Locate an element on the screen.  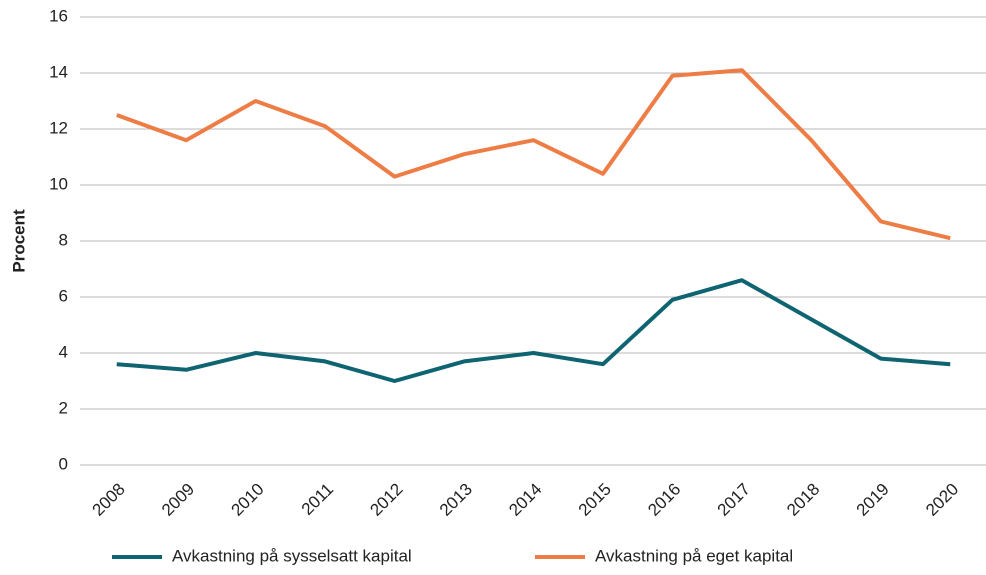
y-tick-label: 4 is located at coordinates (63, 351).